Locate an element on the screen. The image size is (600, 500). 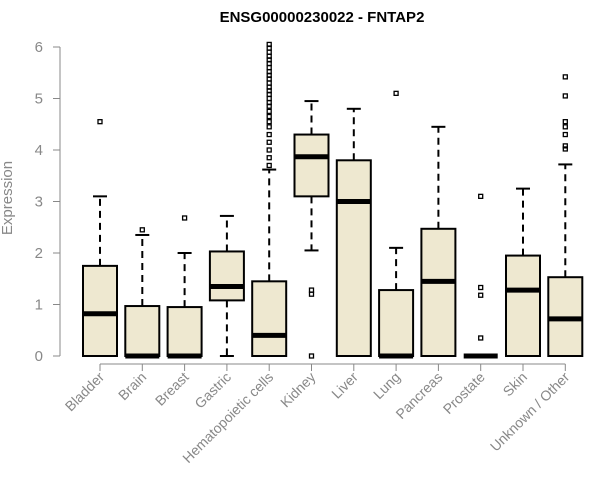
y-tick-label: 2 is located at coordinates (39, 253).